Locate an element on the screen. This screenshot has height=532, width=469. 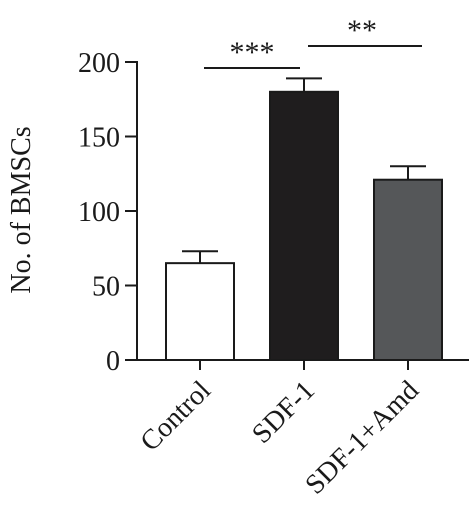
y-tick-label: 200 is located at coordinates (99, 63).